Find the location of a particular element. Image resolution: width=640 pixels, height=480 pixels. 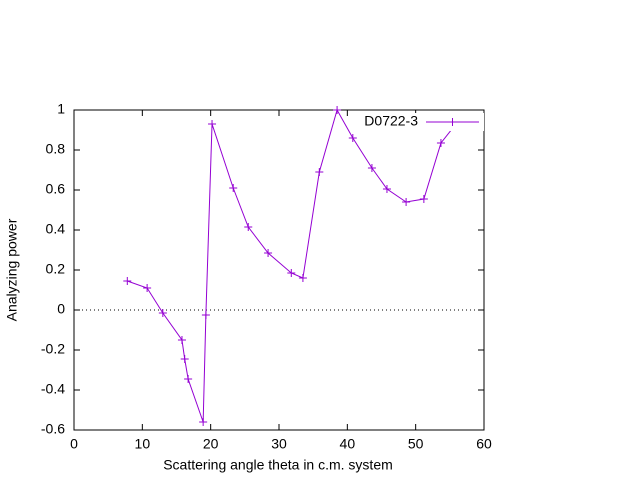

y-tick-label: -0.6 is located at coordinates (53, 429).